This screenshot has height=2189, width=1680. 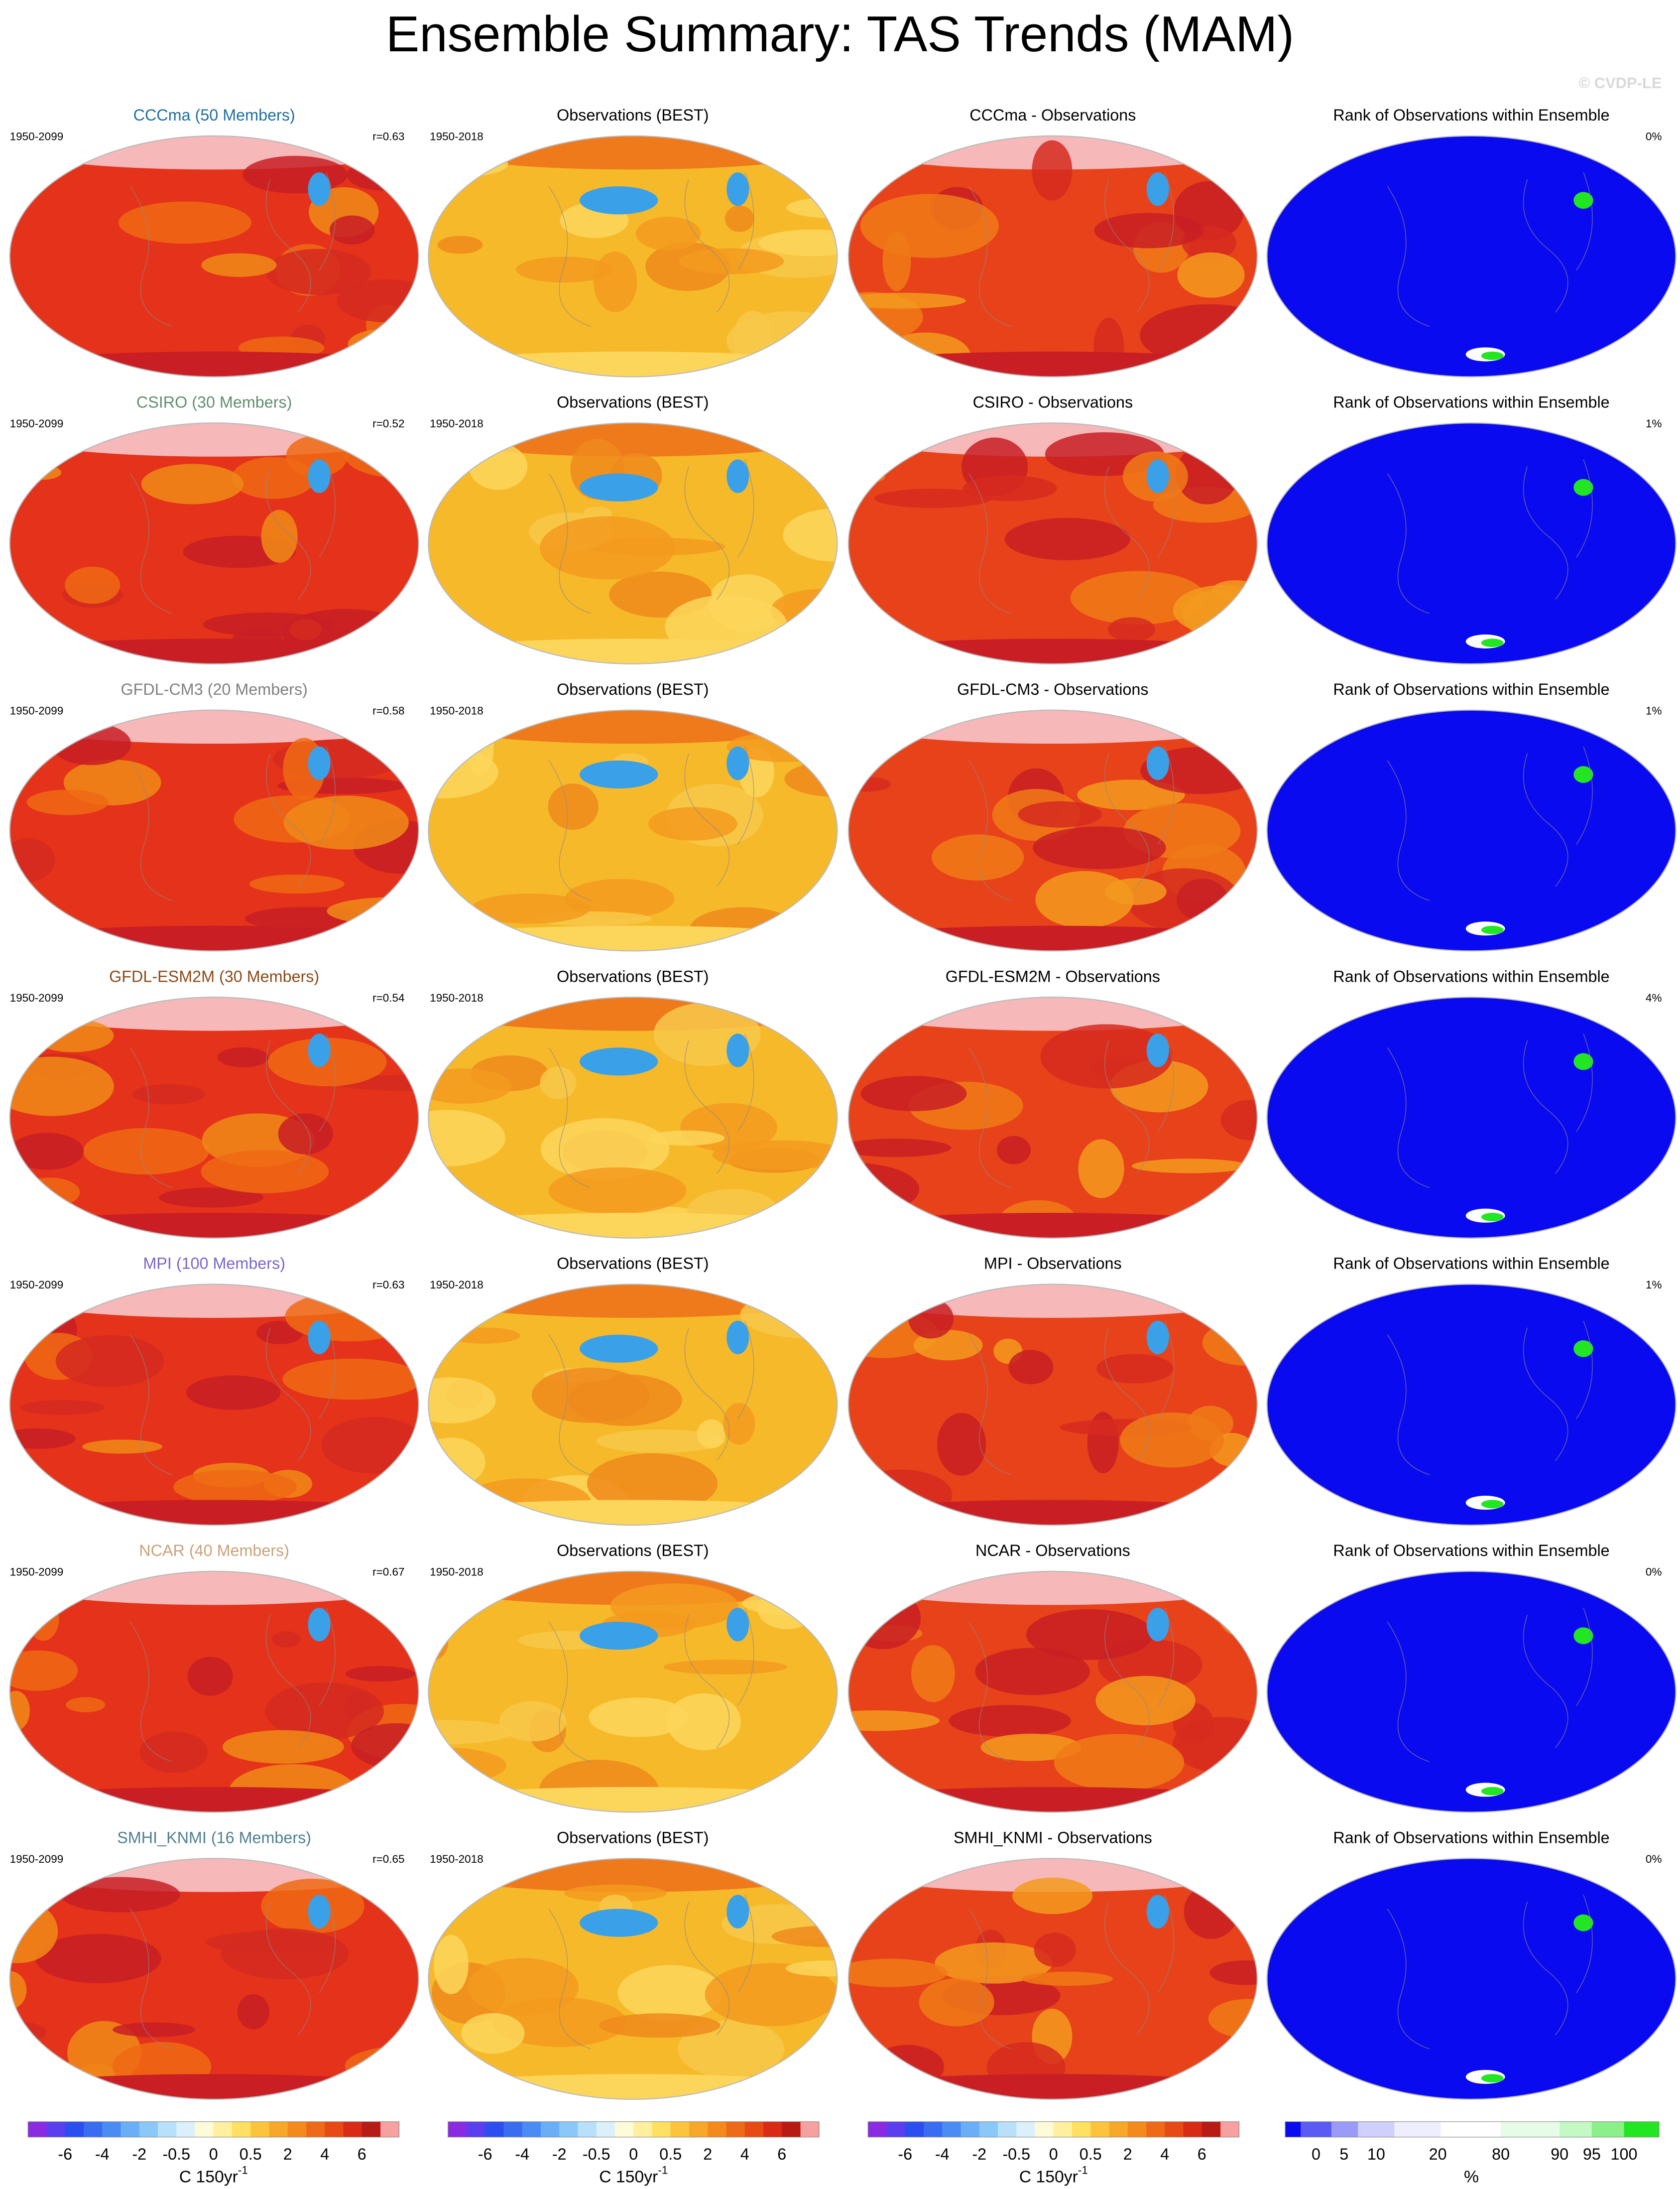 What do you see at coordinates (633, 2154) in the screenshot?
I see `colorbar-tick-label: 0` at bounding box center [633, 2154].